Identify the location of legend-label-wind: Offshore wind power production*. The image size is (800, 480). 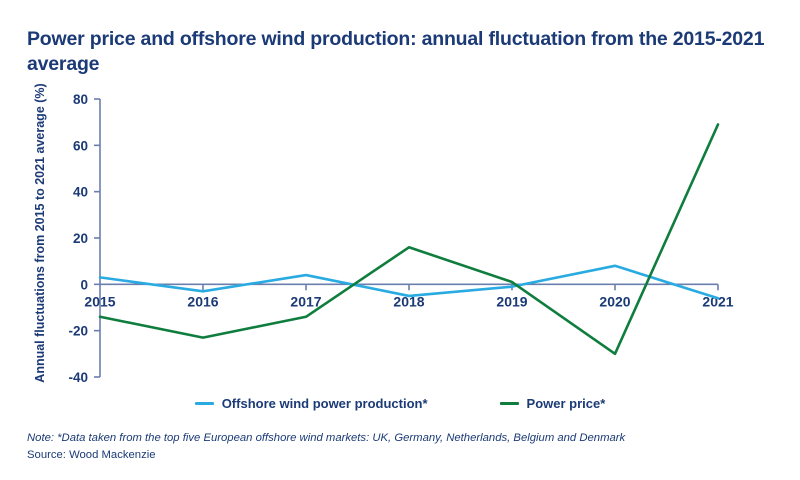
(324, 403).